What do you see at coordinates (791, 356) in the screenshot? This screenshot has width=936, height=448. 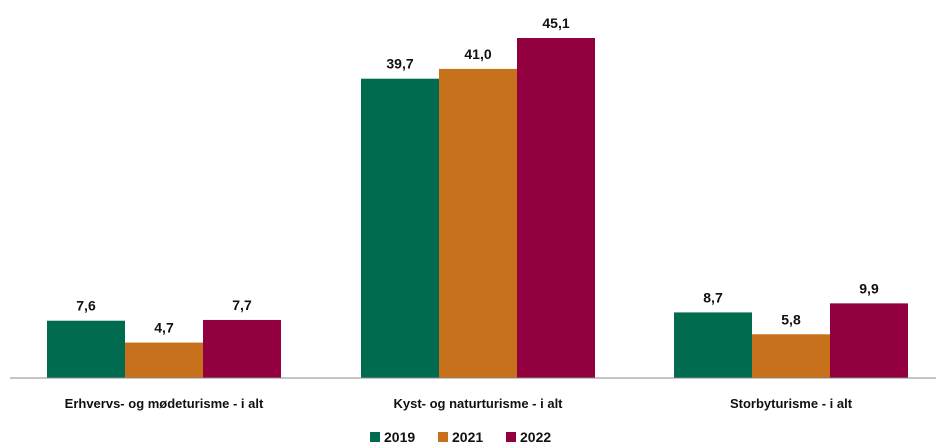 I see `bar-2021-storbyturisme-i-alt` at bounding box center [791, 356].